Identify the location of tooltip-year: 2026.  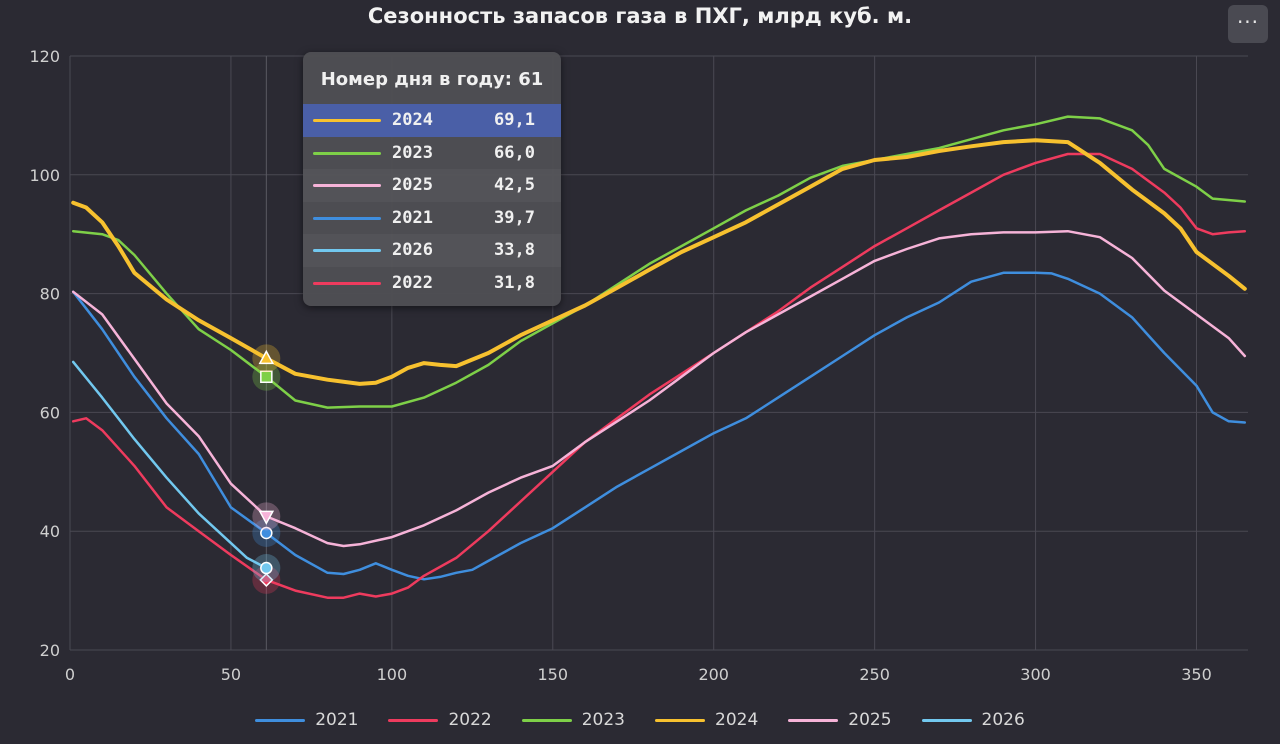
(412, 250).